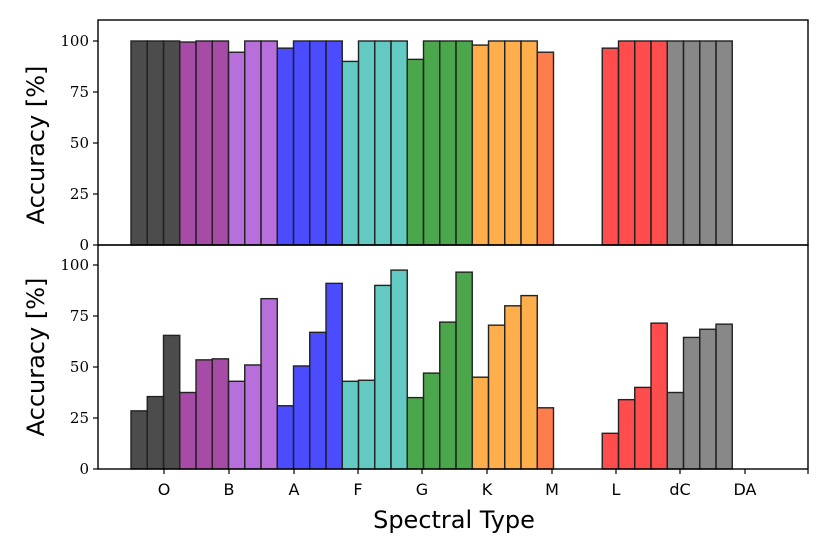 This screenshot has height=554, width=830. Describe the element at coordinates (164, 489) in the screenshot. I see `x-tick-label-O: O` at that location.